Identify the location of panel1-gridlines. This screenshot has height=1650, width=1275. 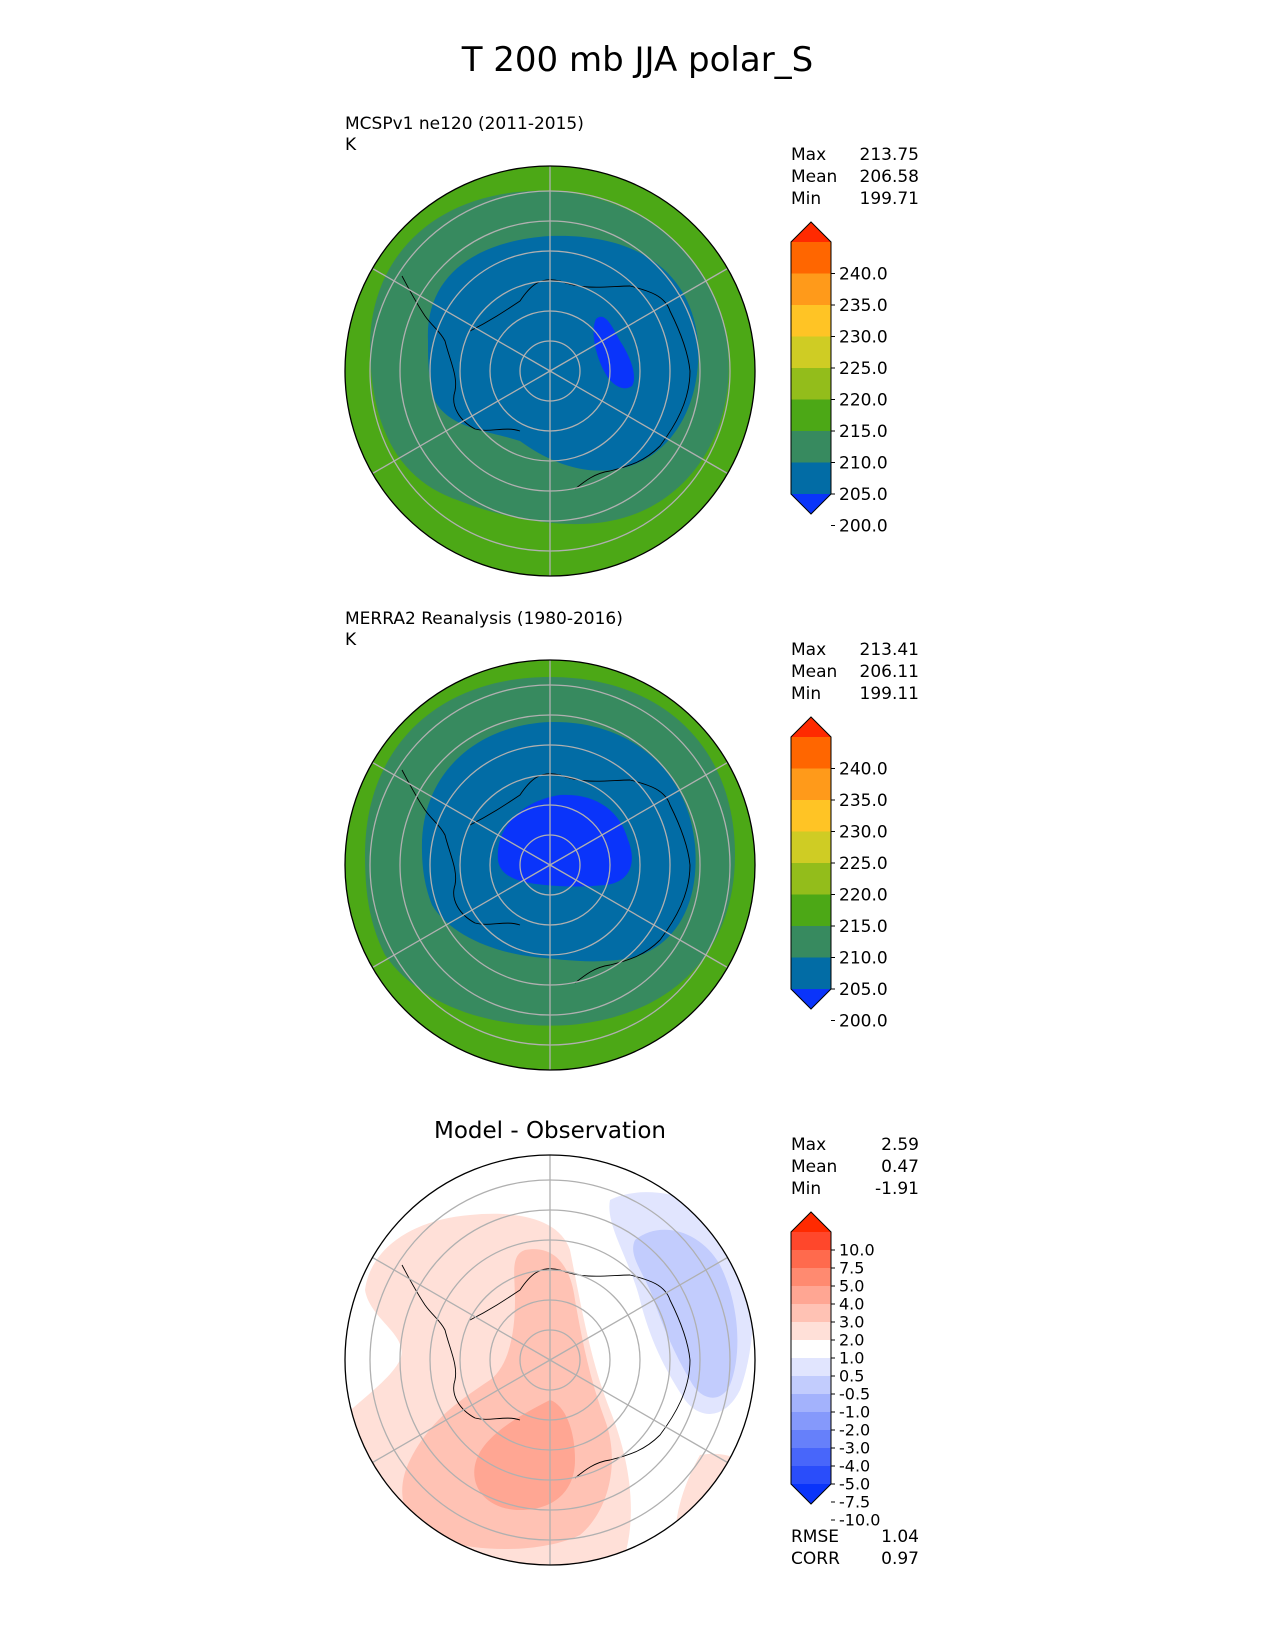
(550, 371).